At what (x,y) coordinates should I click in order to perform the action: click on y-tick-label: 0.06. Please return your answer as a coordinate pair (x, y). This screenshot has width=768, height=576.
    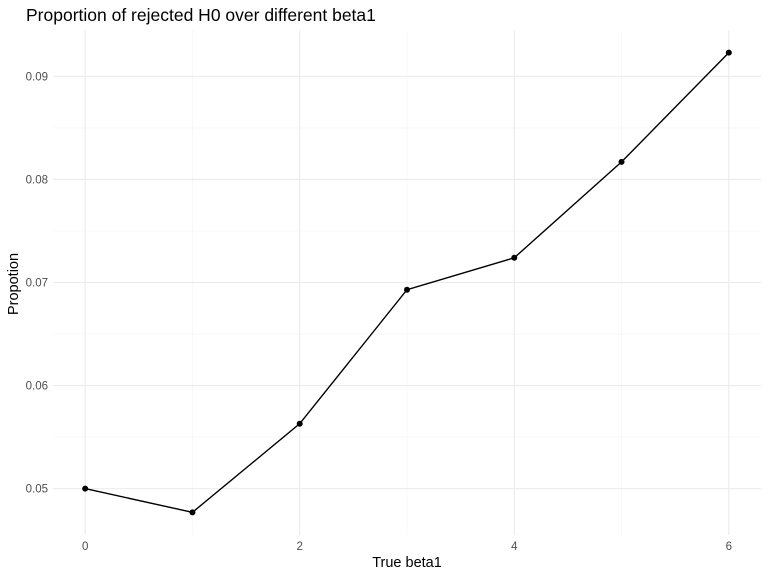
    Looking at the image, I should click on (37, 387).